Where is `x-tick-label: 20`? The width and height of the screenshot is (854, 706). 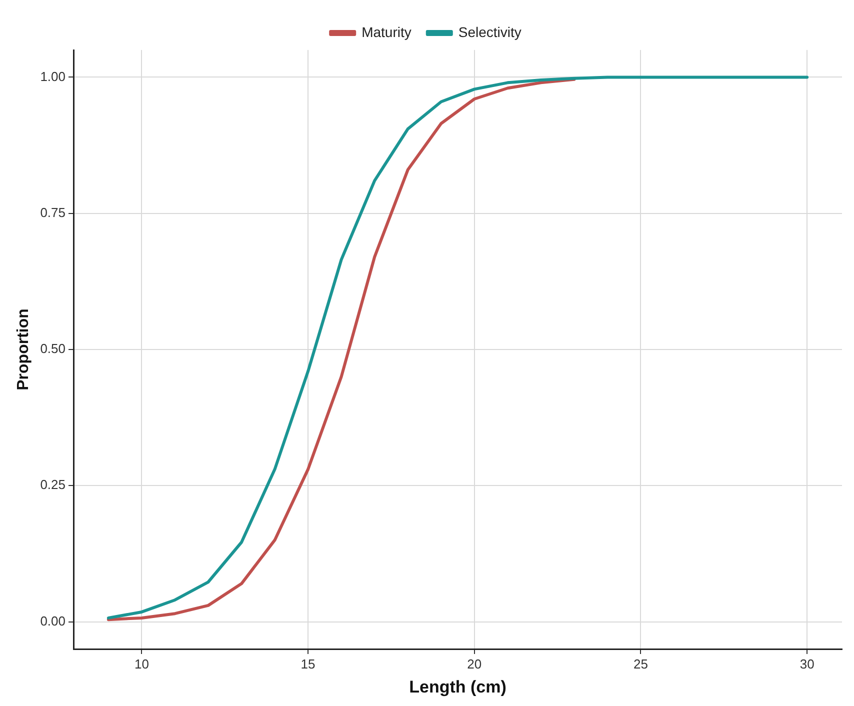 x-tick-label: 20 is located at coordinates (474, 664).